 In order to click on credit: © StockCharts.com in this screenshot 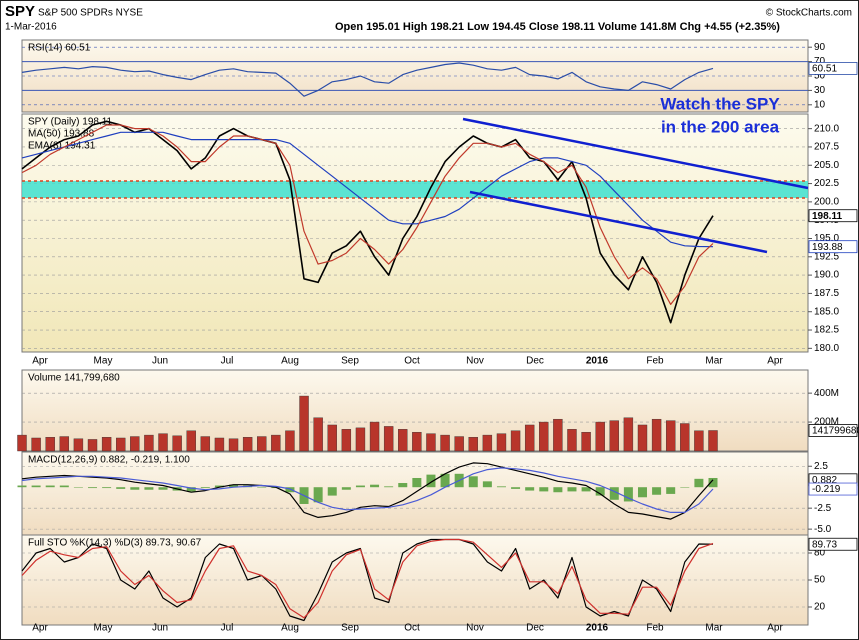, I will do `click(809, 13)`.